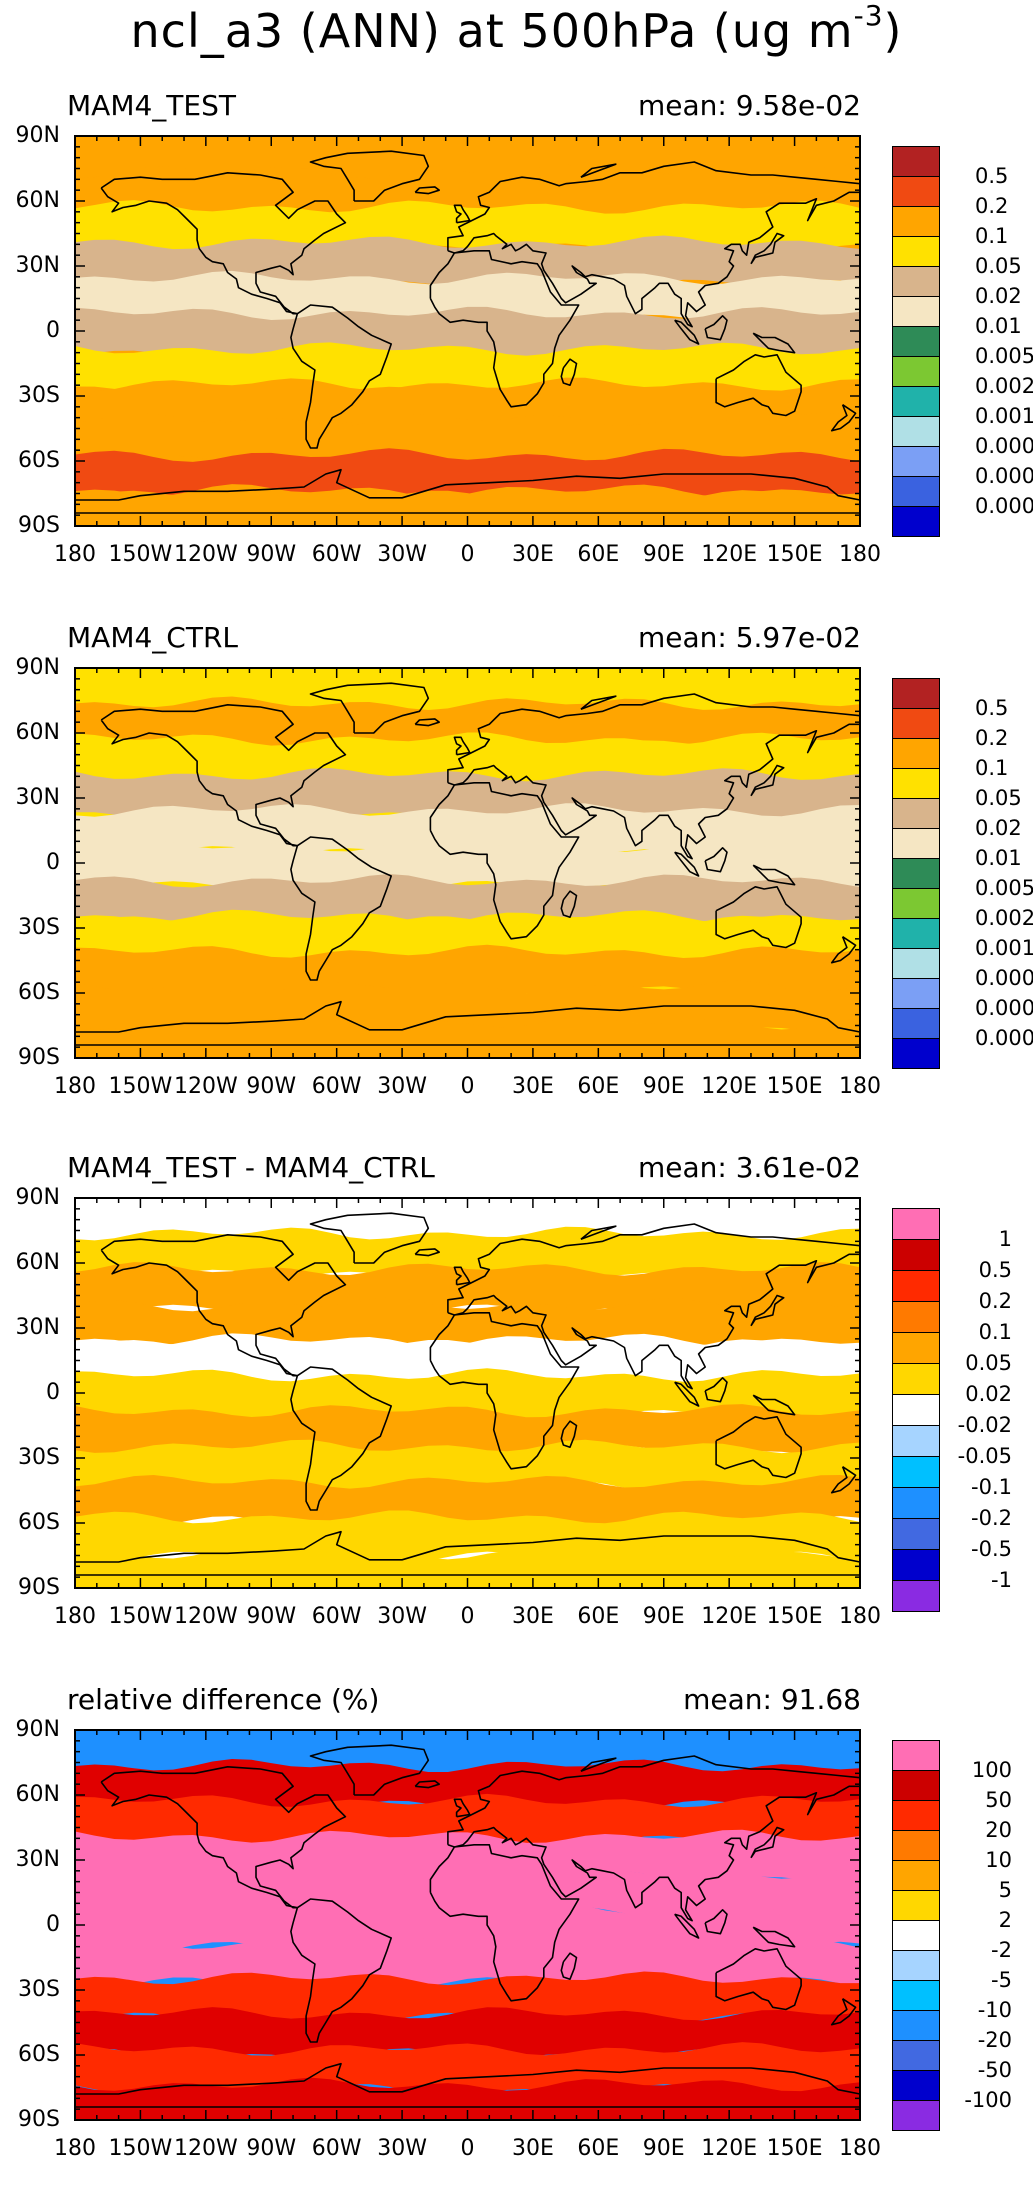  What do you see at coordinates (687, 332) in the screenshot?
I see `sumatra-coastline` at bounding box center [687, 332].